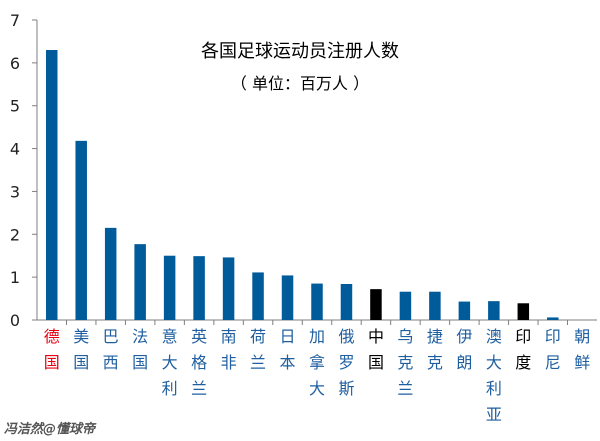 This screenshot has height=441, width=600. I want to click on chart-title: 各国足球运动员注册人数, so click(300, 51).